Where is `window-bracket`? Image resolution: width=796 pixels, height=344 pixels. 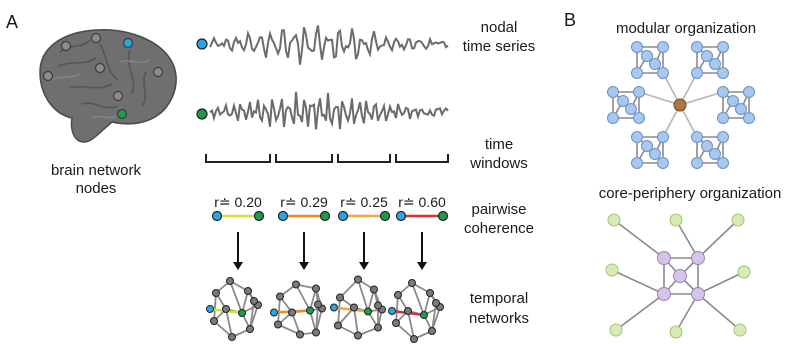
window-bracket is located at coordinates (422, 158).